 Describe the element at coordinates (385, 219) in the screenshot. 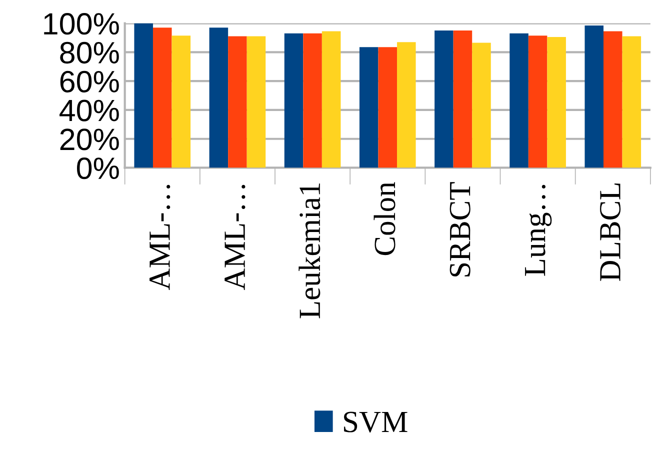

I see `x-tick-label: Colon` at that location.